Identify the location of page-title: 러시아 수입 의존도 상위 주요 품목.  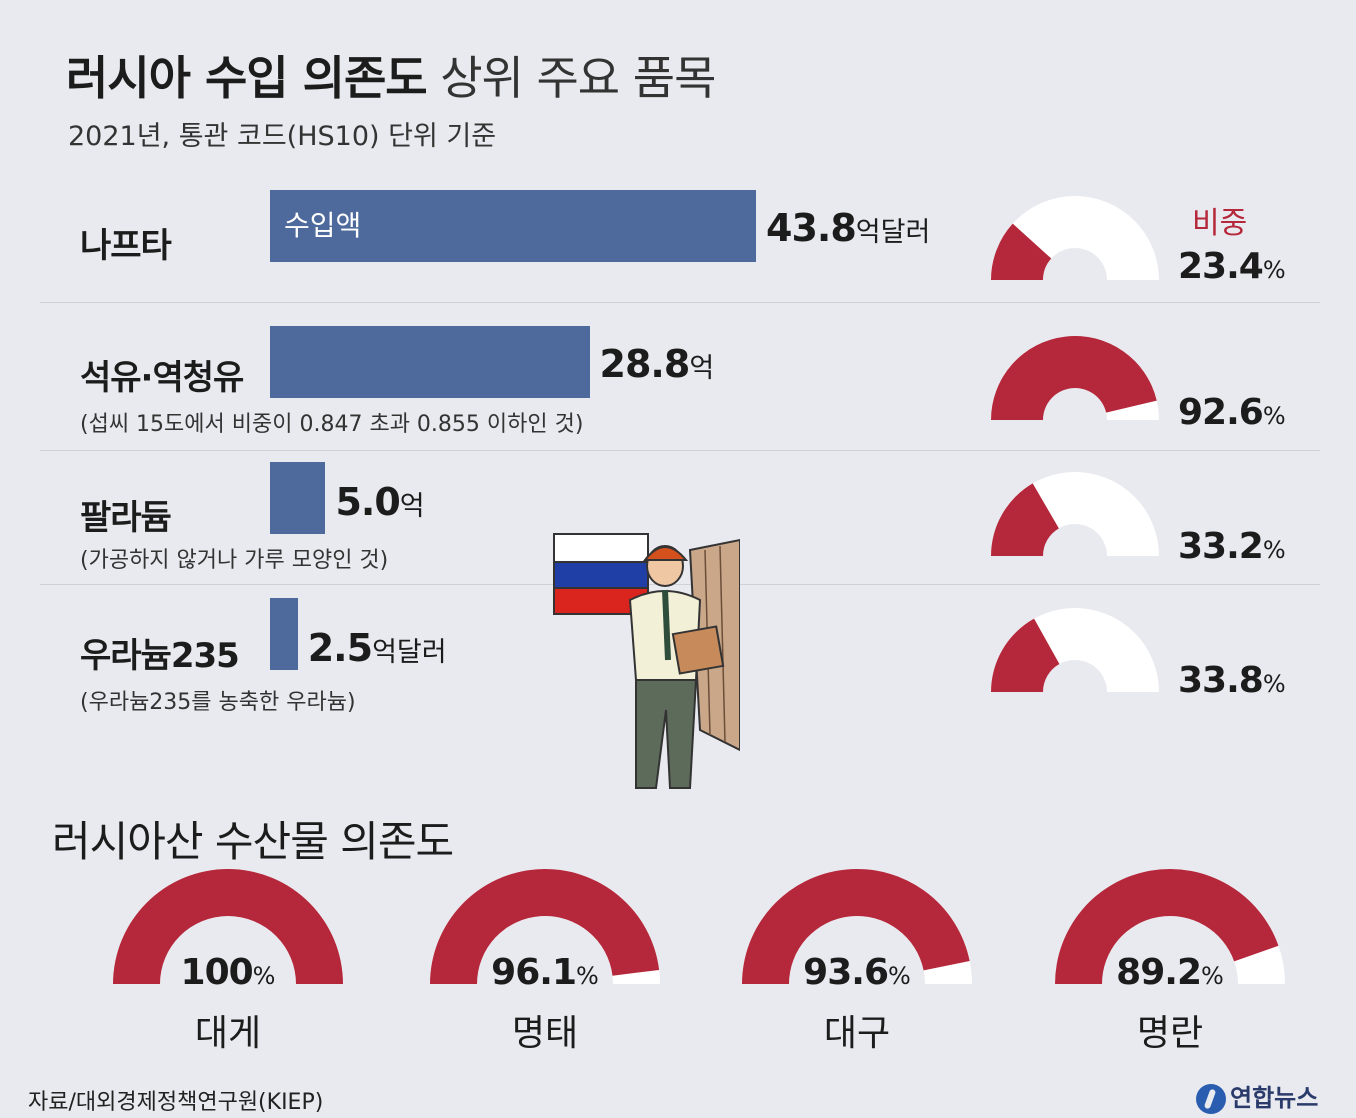
(391, 75).